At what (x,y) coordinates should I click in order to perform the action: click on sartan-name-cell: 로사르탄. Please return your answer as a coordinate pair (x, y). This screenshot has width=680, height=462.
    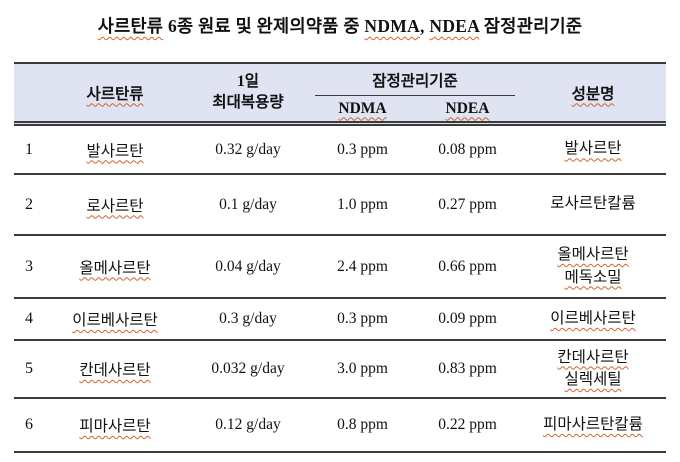
    Looking at the image, I should click on (115, 204).